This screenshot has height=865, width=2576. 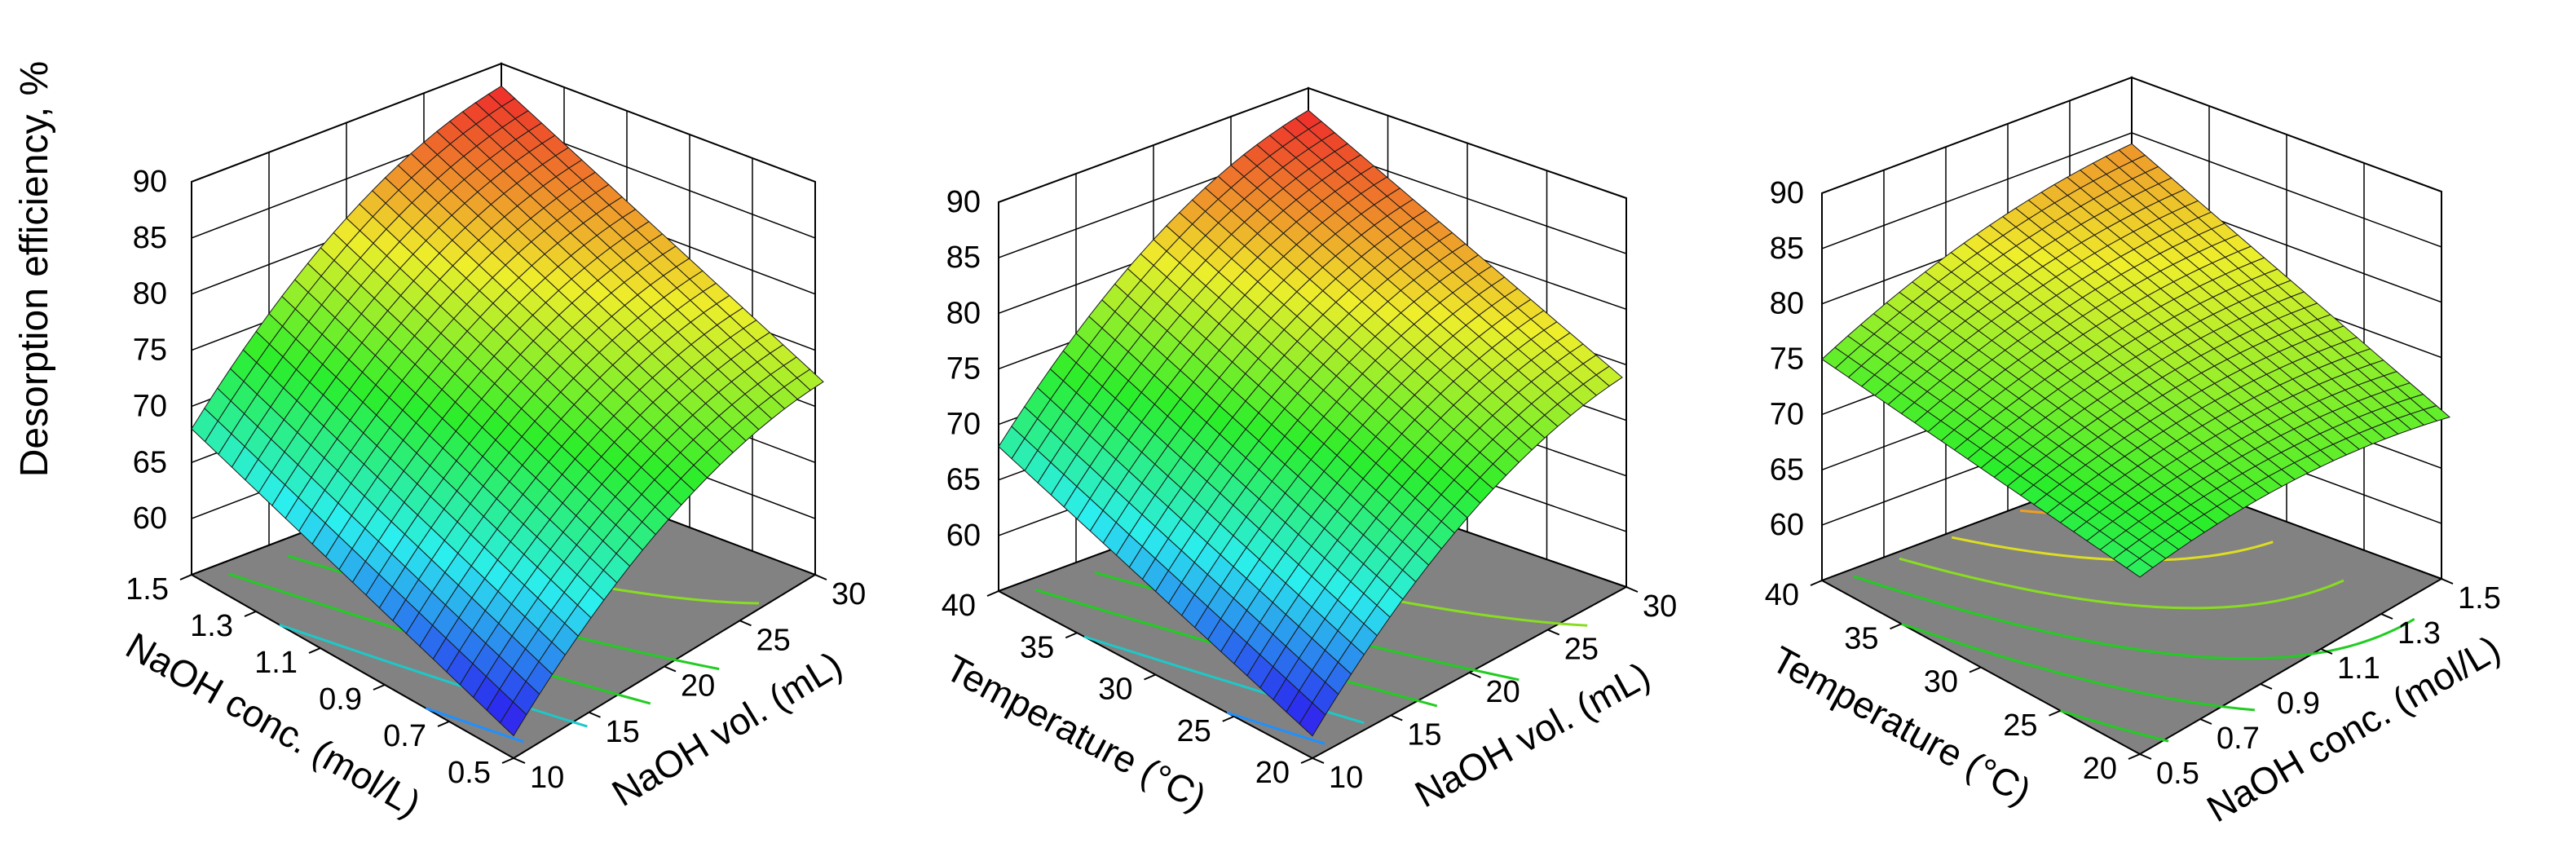 What do you see at coordinates (959, 606) in the screenshot?
I see `left-axis-tick-label: 40` at bounding box center [959, 606].